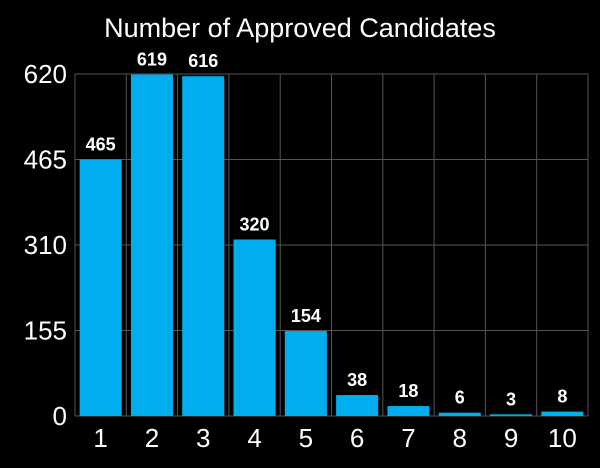  I want to click on x-tick-label: 5, so click(306, 438).